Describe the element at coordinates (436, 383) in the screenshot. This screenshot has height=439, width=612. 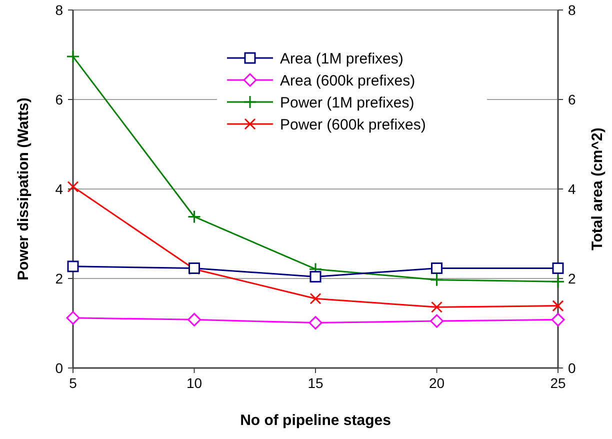
I see `x-tick-label: 20` at that location.